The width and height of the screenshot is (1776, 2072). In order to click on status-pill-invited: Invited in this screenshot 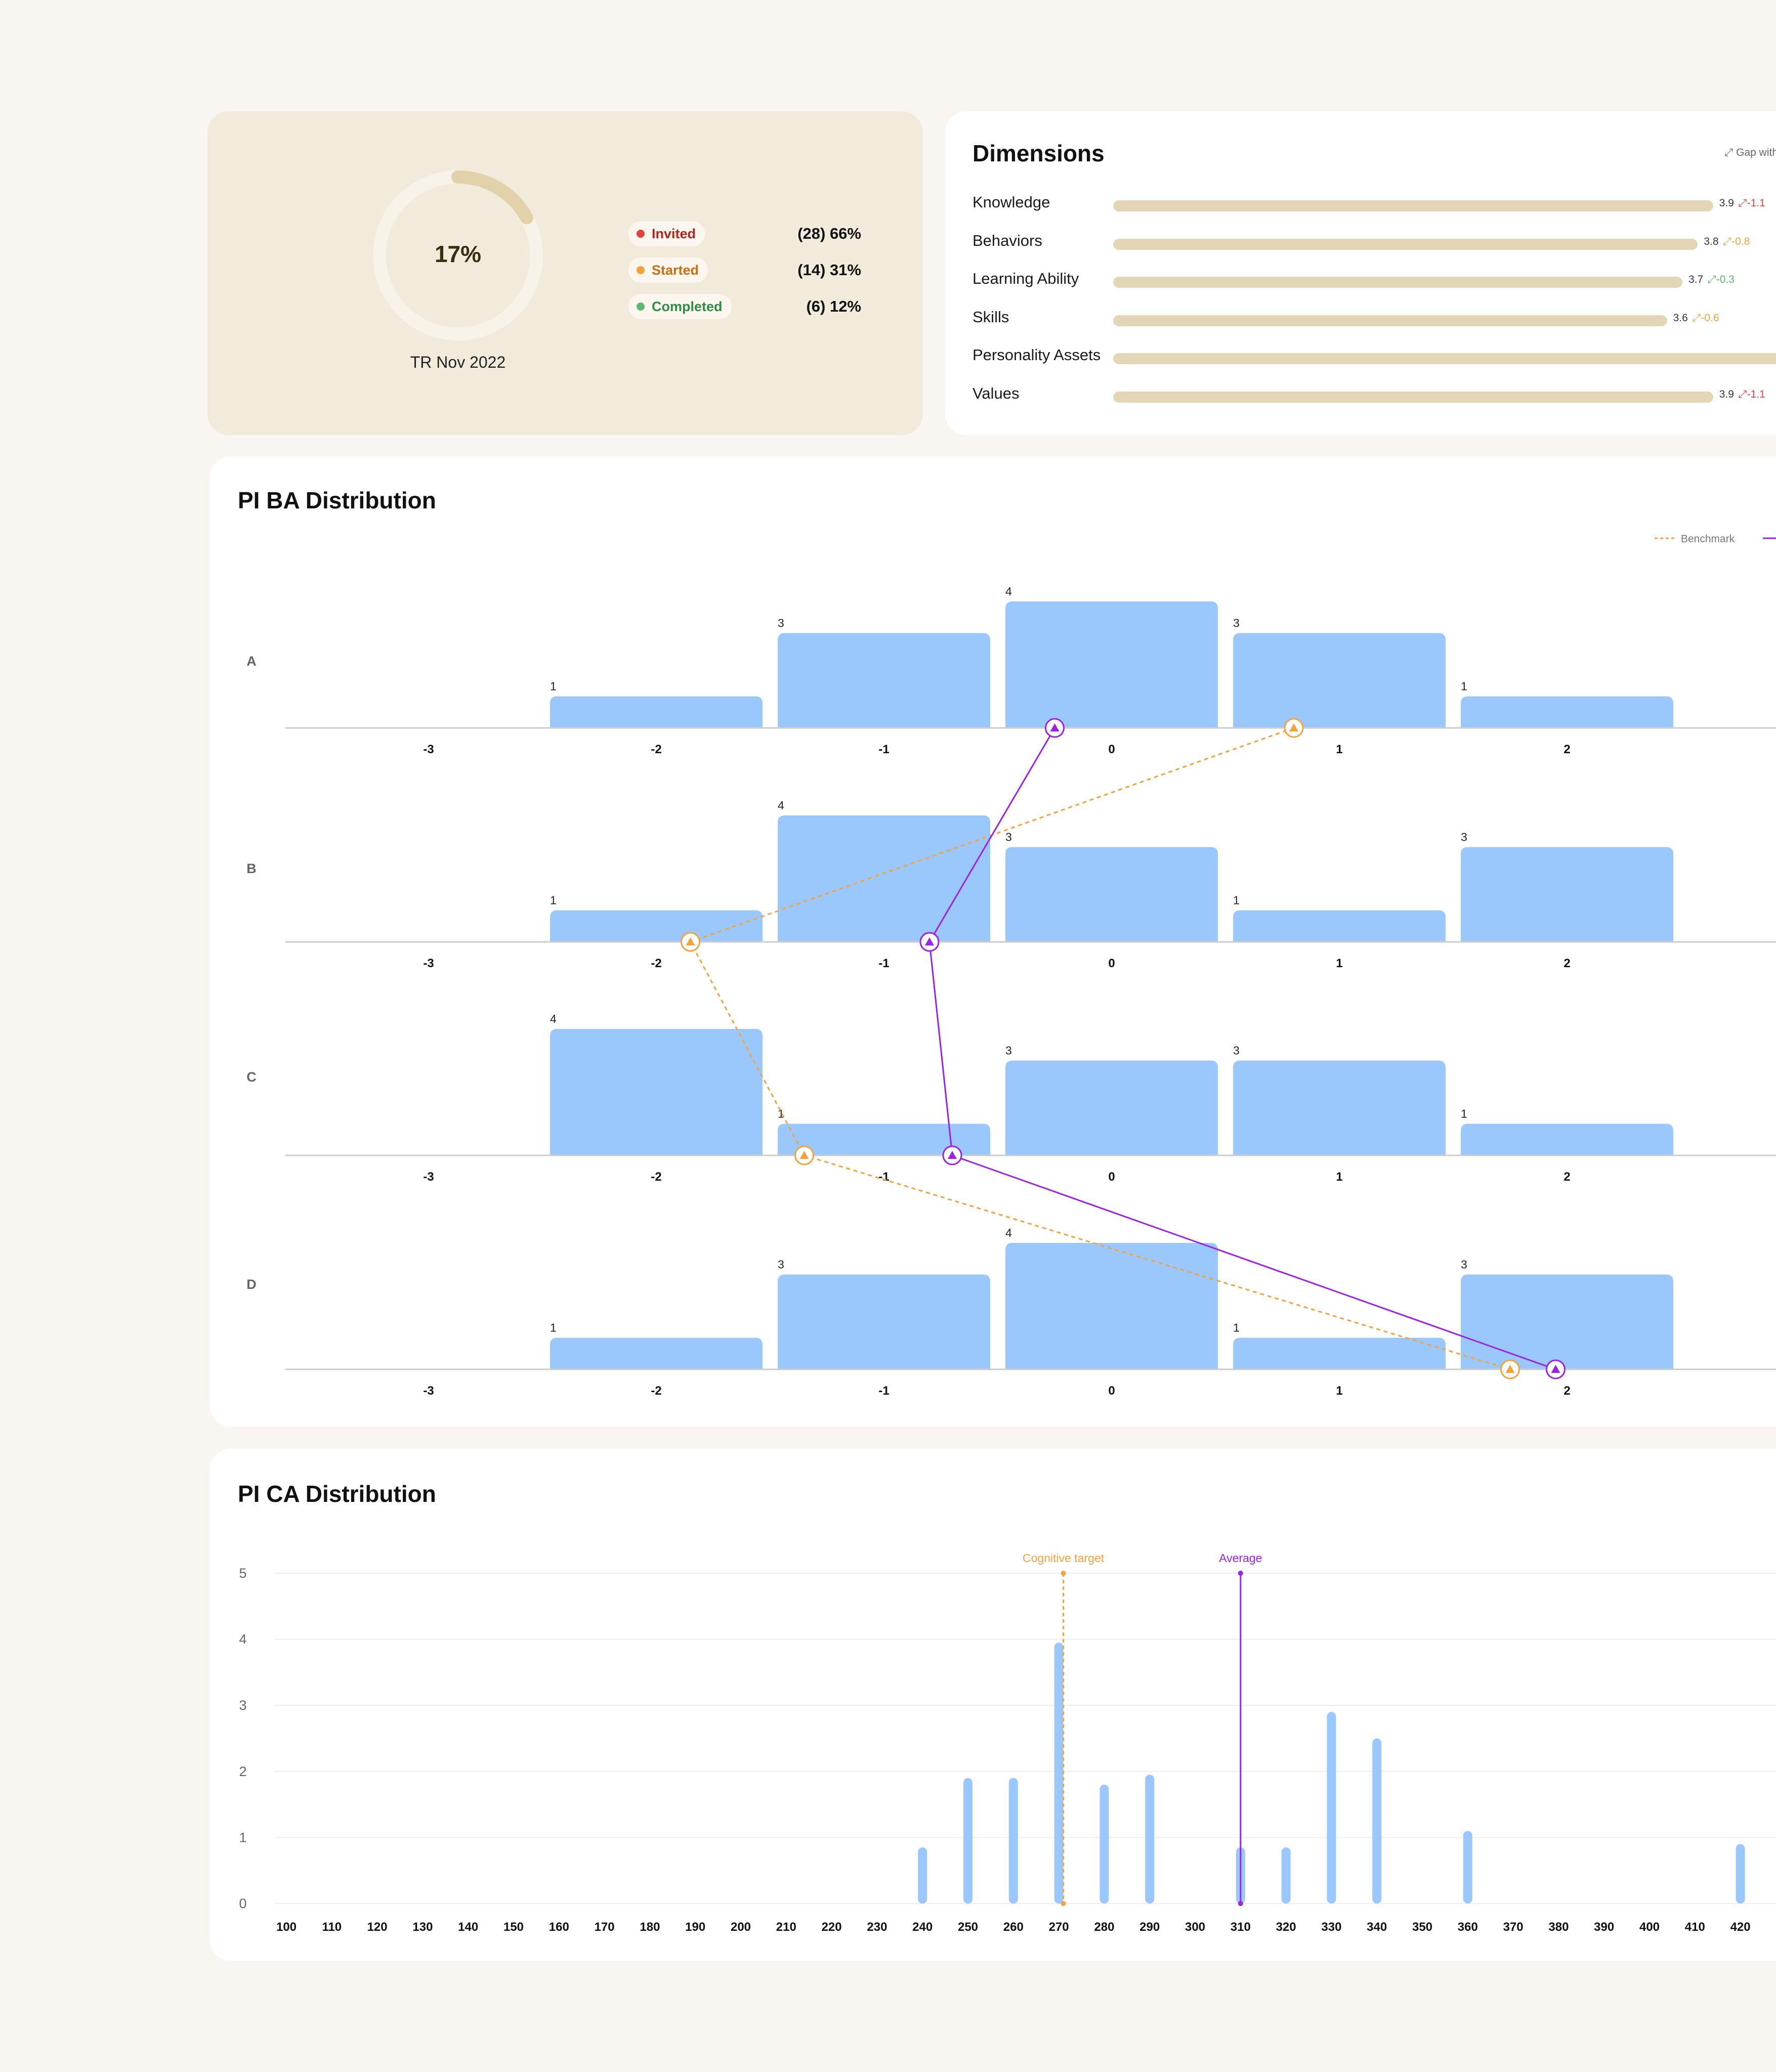, I will do `click(666, 233)`.